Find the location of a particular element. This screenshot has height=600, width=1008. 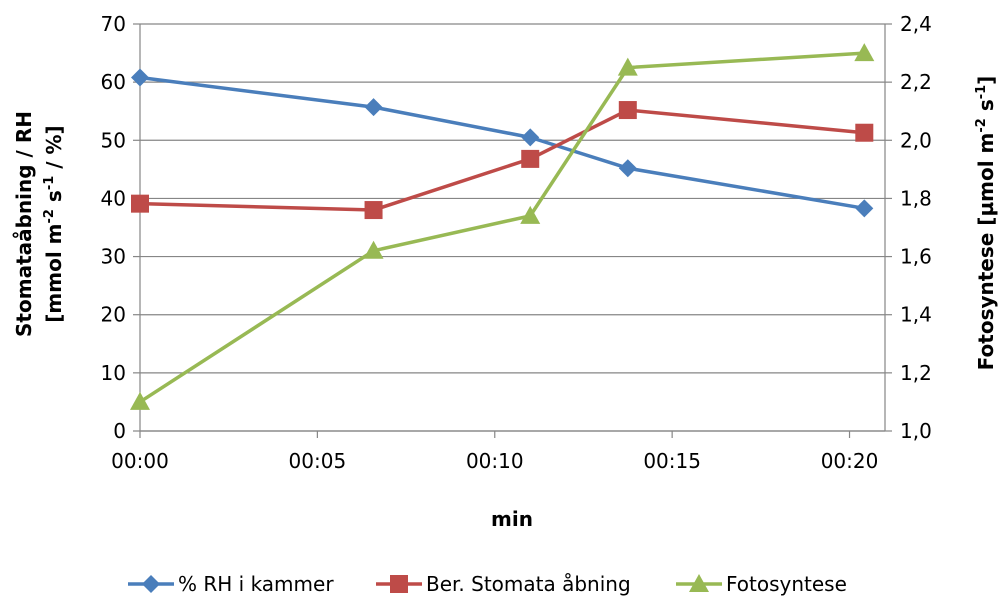

left-tick-label: 20 is located at coordinates (113, 315).